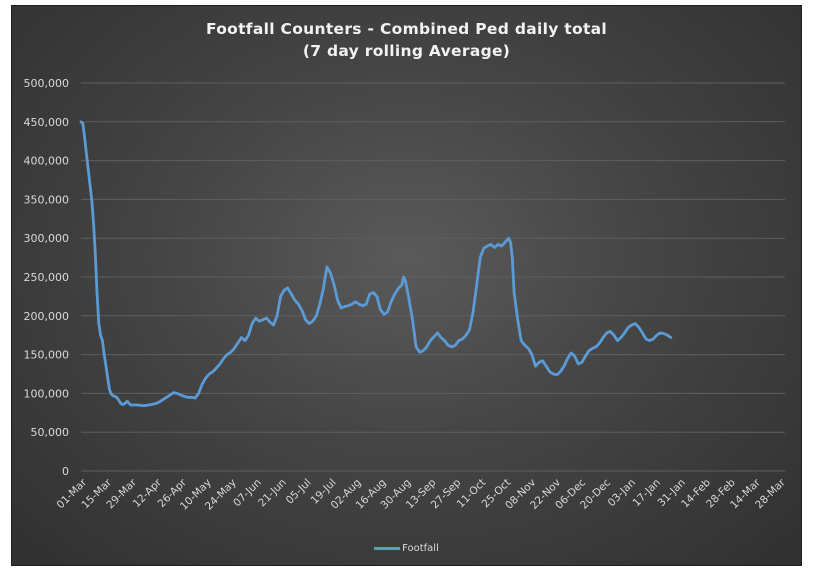  What do you see at coordinates (47, 122) in the screenshot?
I see `y-tick-label: 450,000` at bounding box center [47, 122].